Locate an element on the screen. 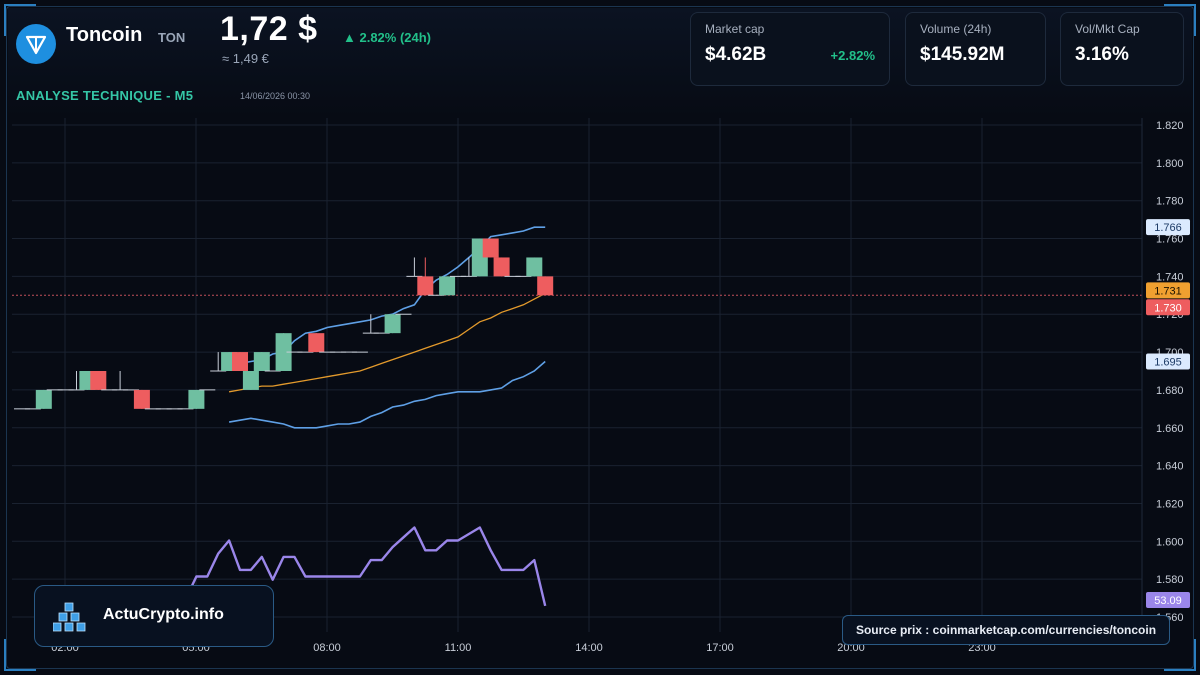  moving-average-line is located at coordinates (387, 342).